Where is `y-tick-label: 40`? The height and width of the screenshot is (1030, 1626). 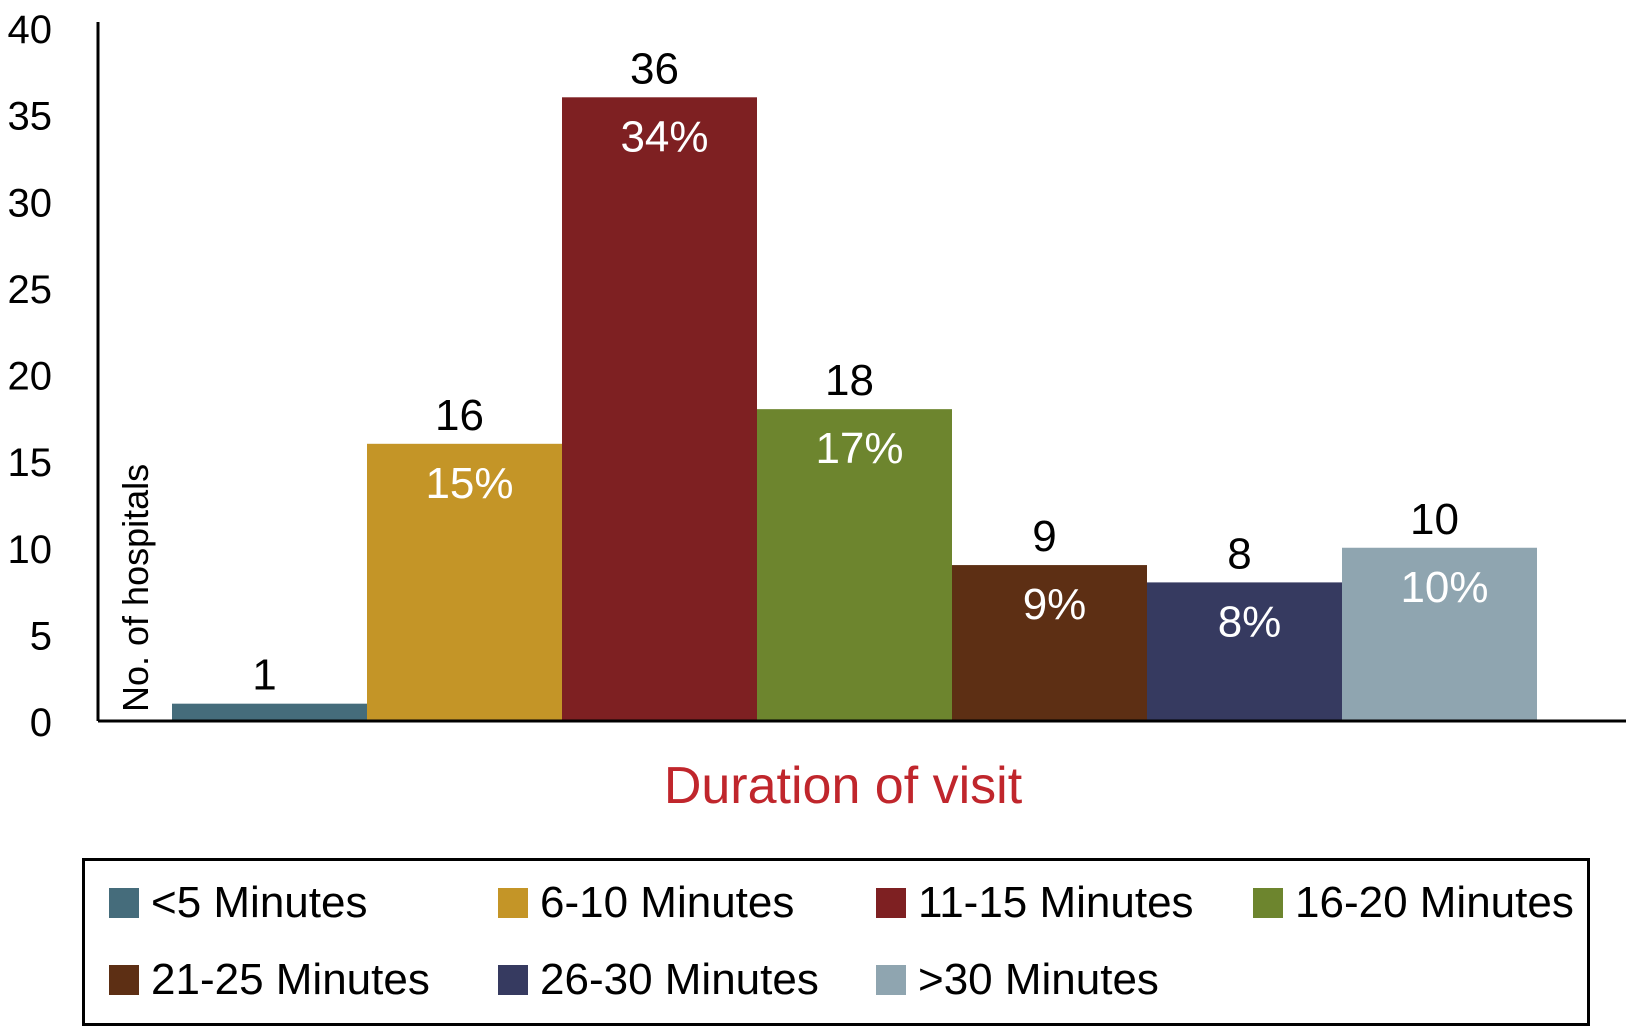 y-tick-label: 40 is located at coordinates (30, 30).